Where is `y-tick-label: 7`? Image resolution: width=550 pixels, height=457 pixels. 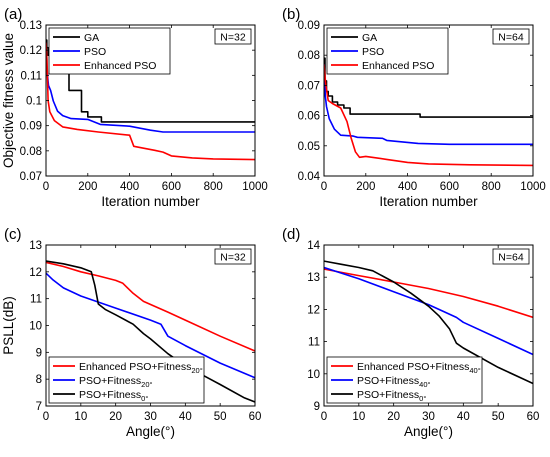
y-tick-label: 7 is located at coordinates (39, 407).